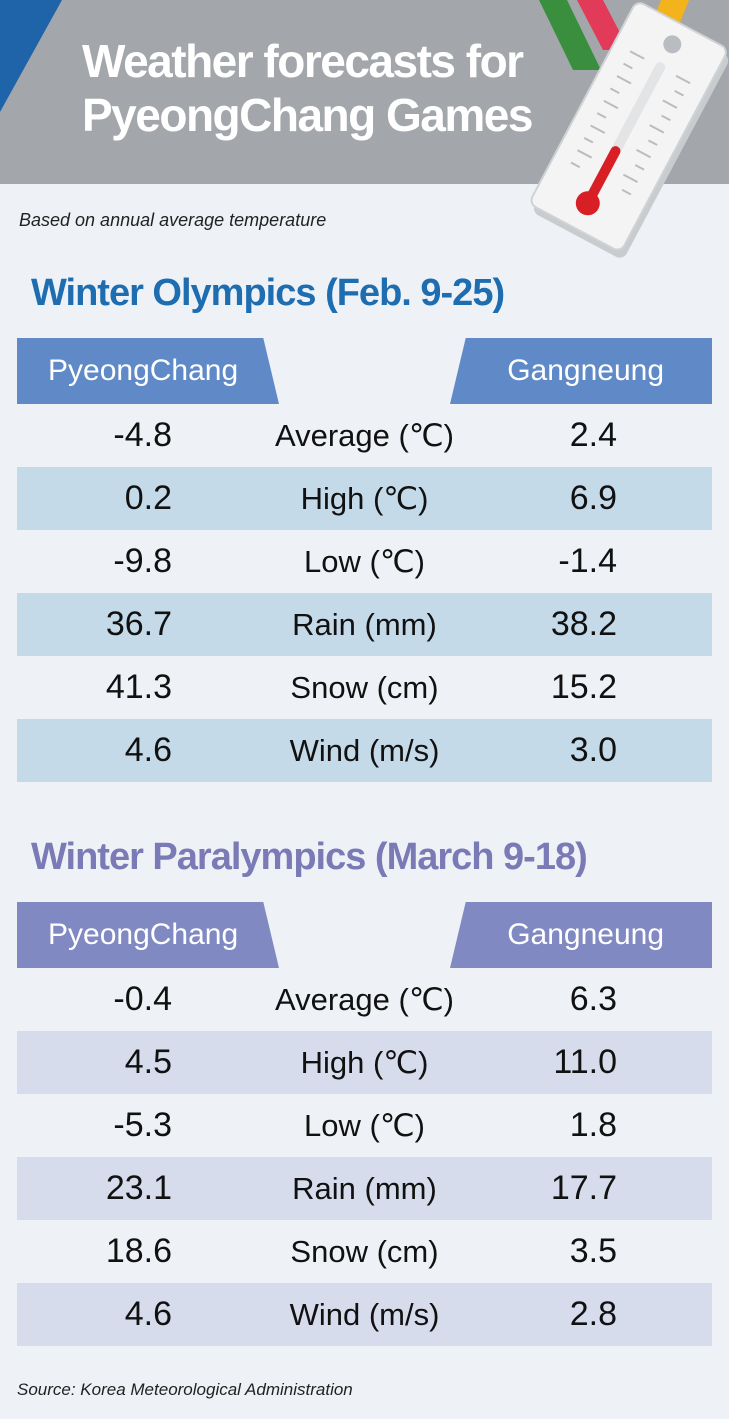 This screenshot has height=1419, width=729. What do you see at coordinates (138, 624) in the screenshot?
I see `pyeongchang-value: 36.7` at bounding box center [138, 624].